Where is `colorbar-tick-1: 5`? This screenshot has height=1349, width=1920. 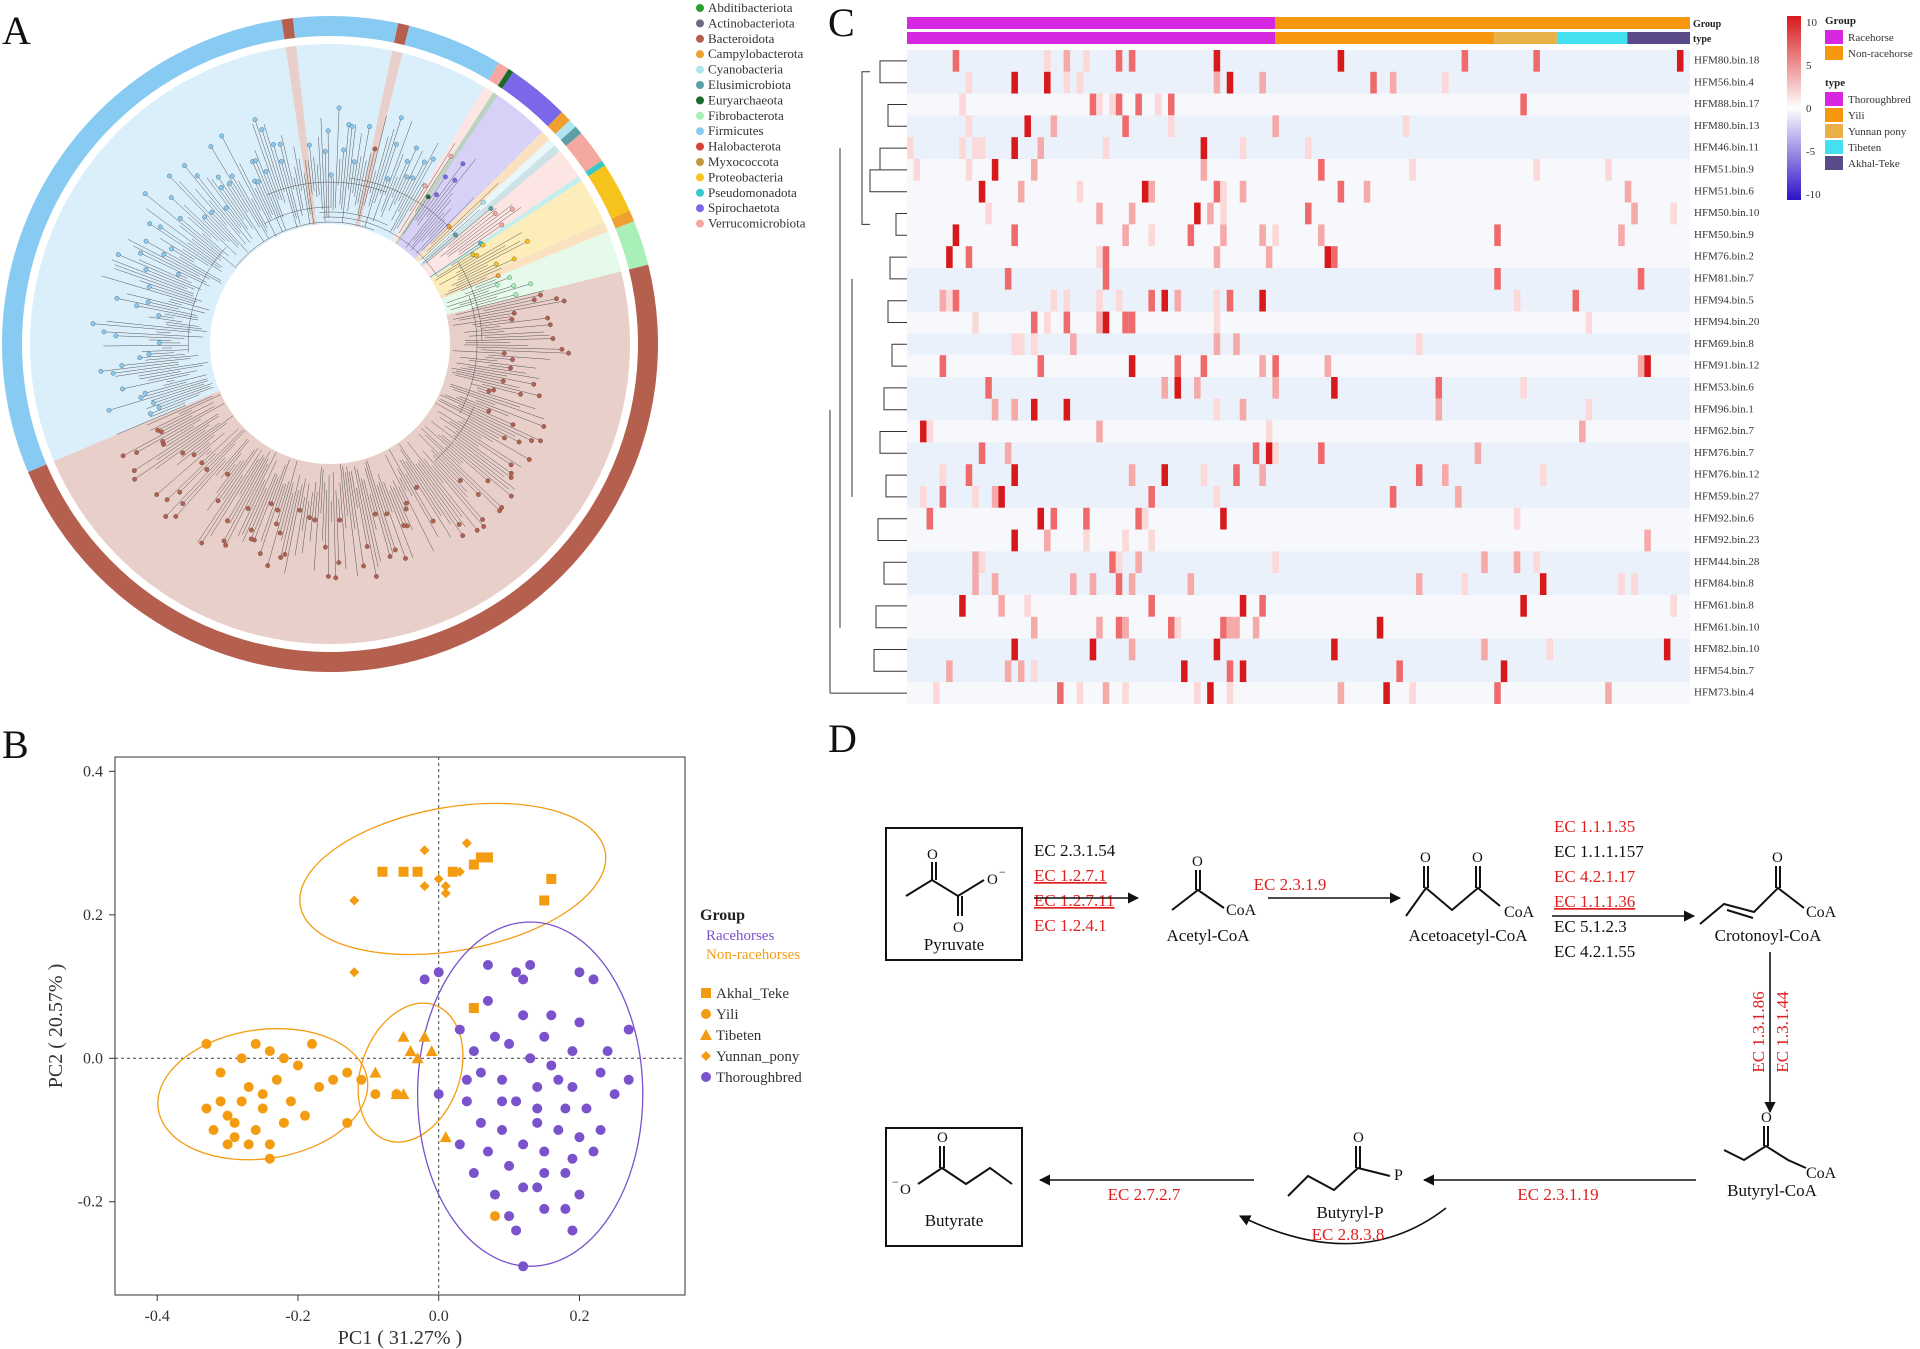 colorbar-tick-1: 5 is located at coordinates (1809, 66).